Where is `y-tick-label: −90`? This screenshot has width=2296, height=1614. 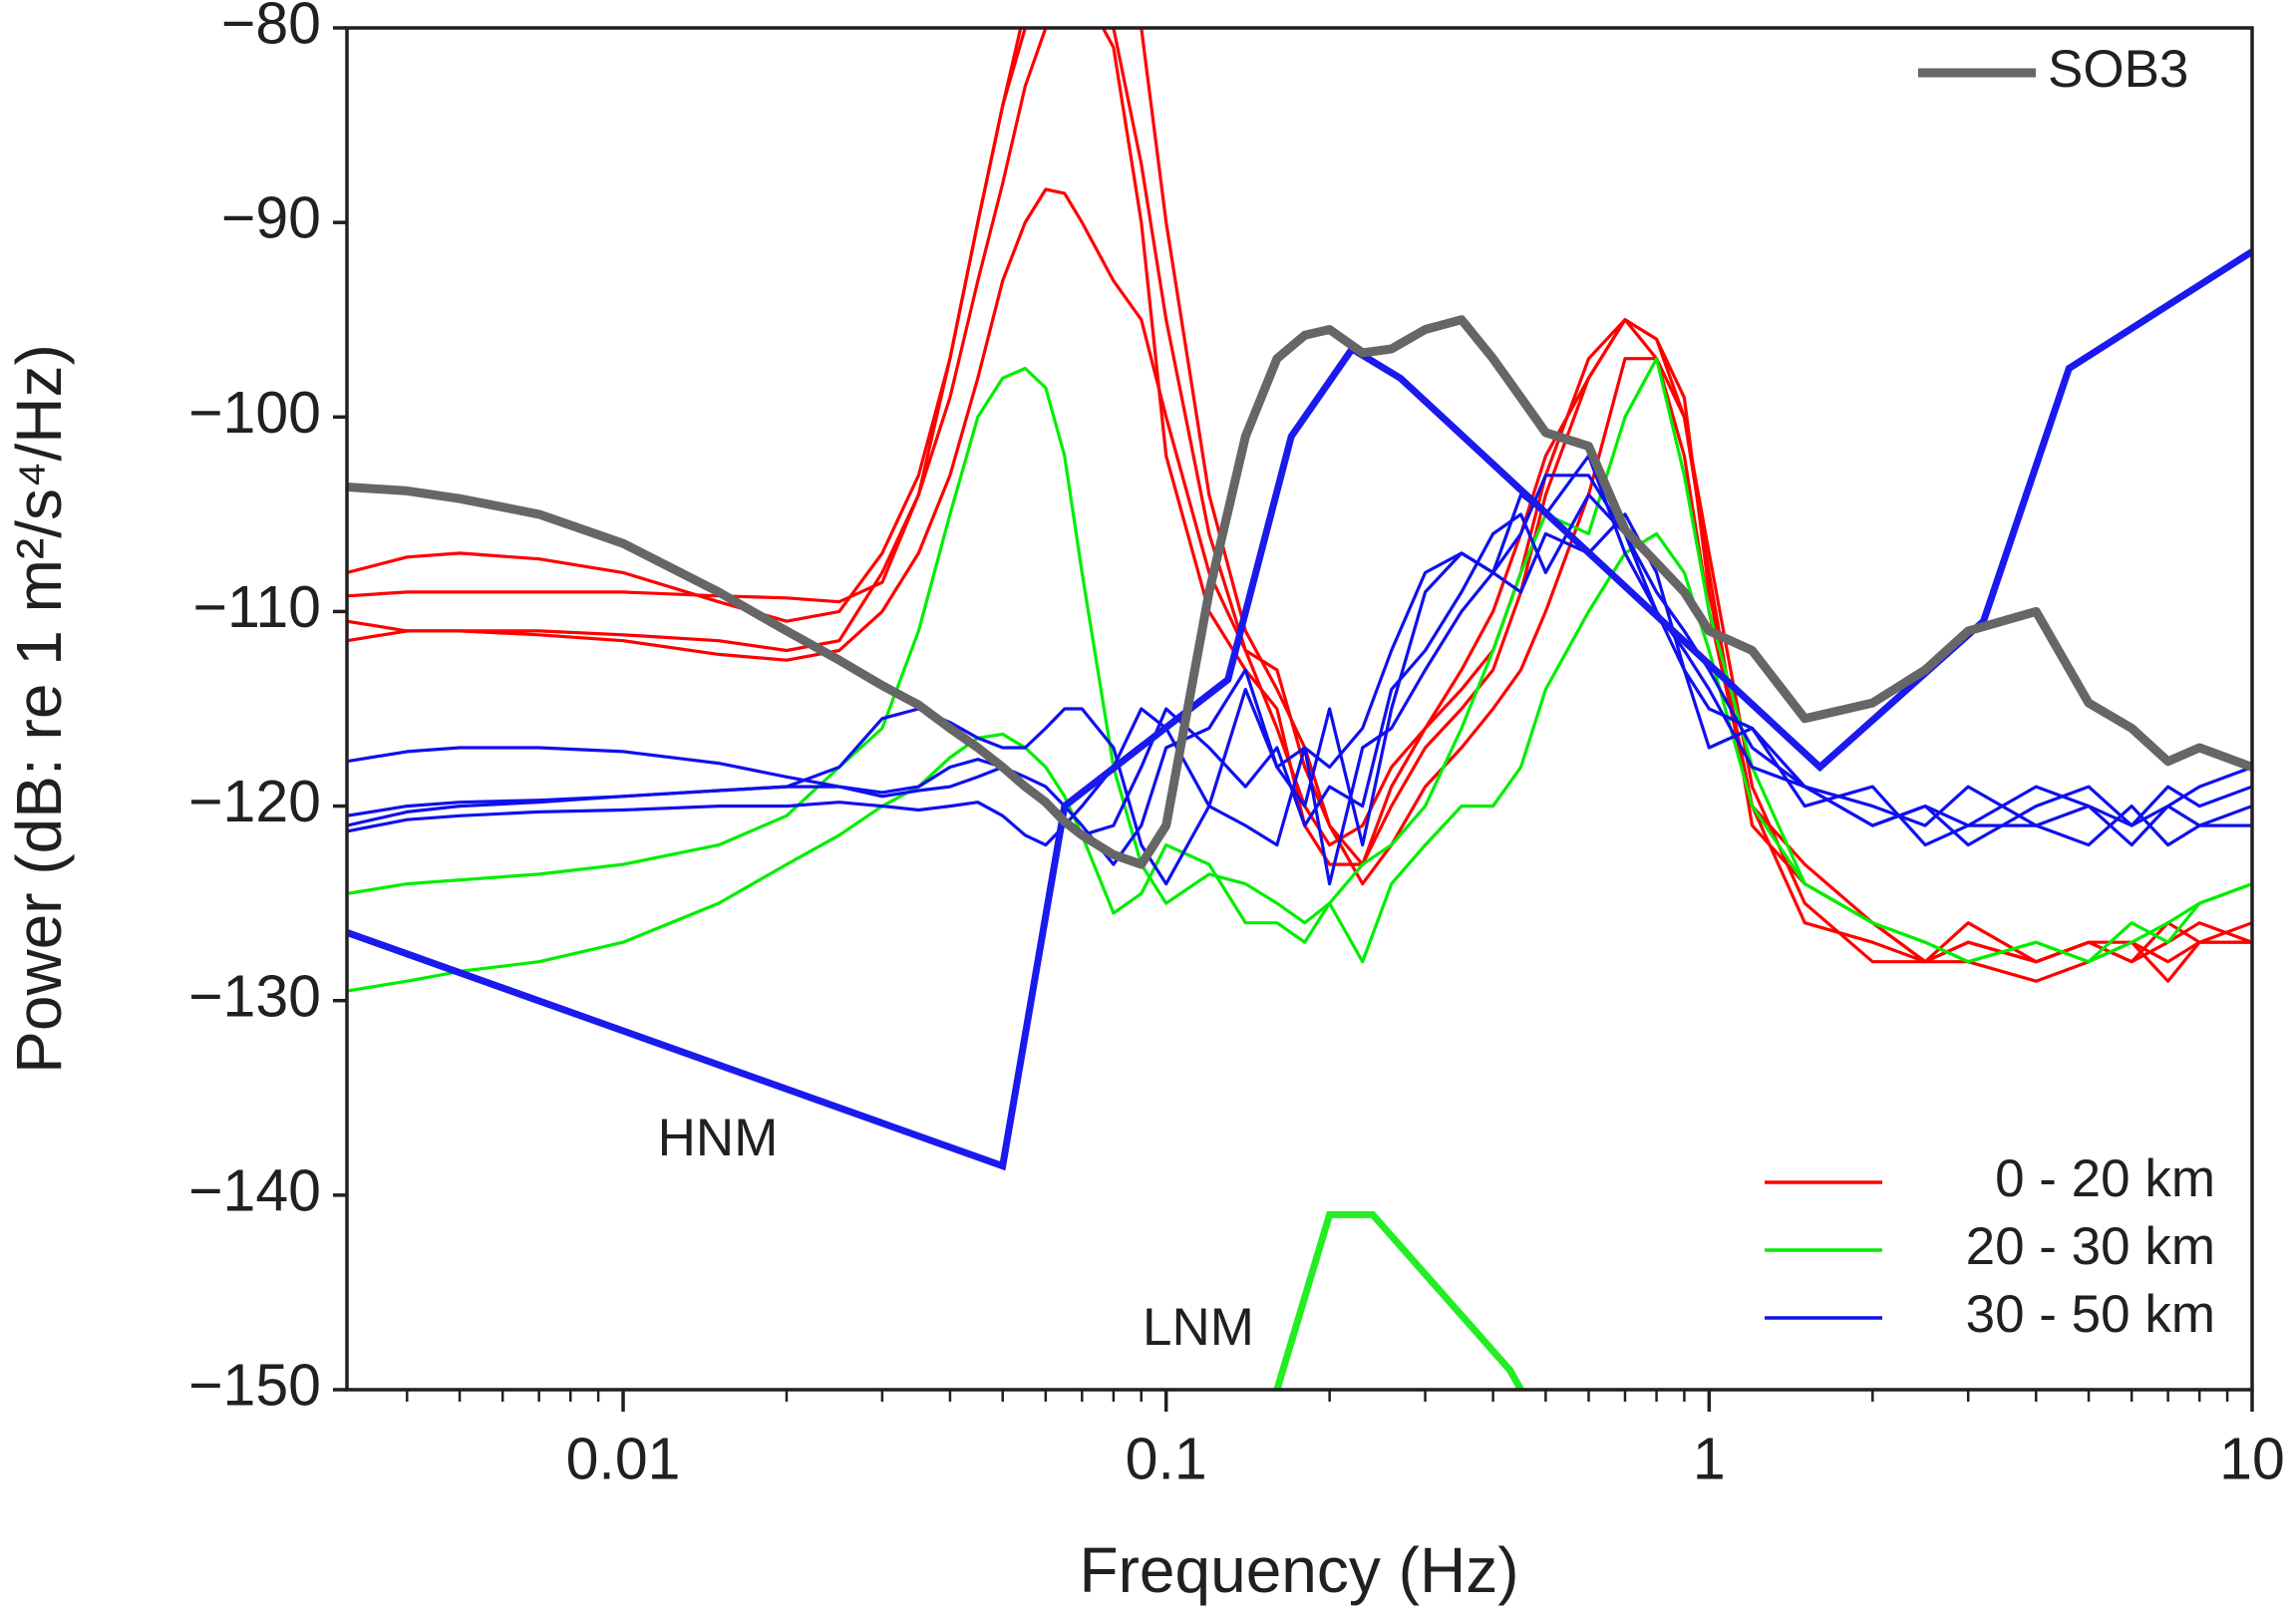
y-tick-label: −90 is located at coordinates (271, 218).